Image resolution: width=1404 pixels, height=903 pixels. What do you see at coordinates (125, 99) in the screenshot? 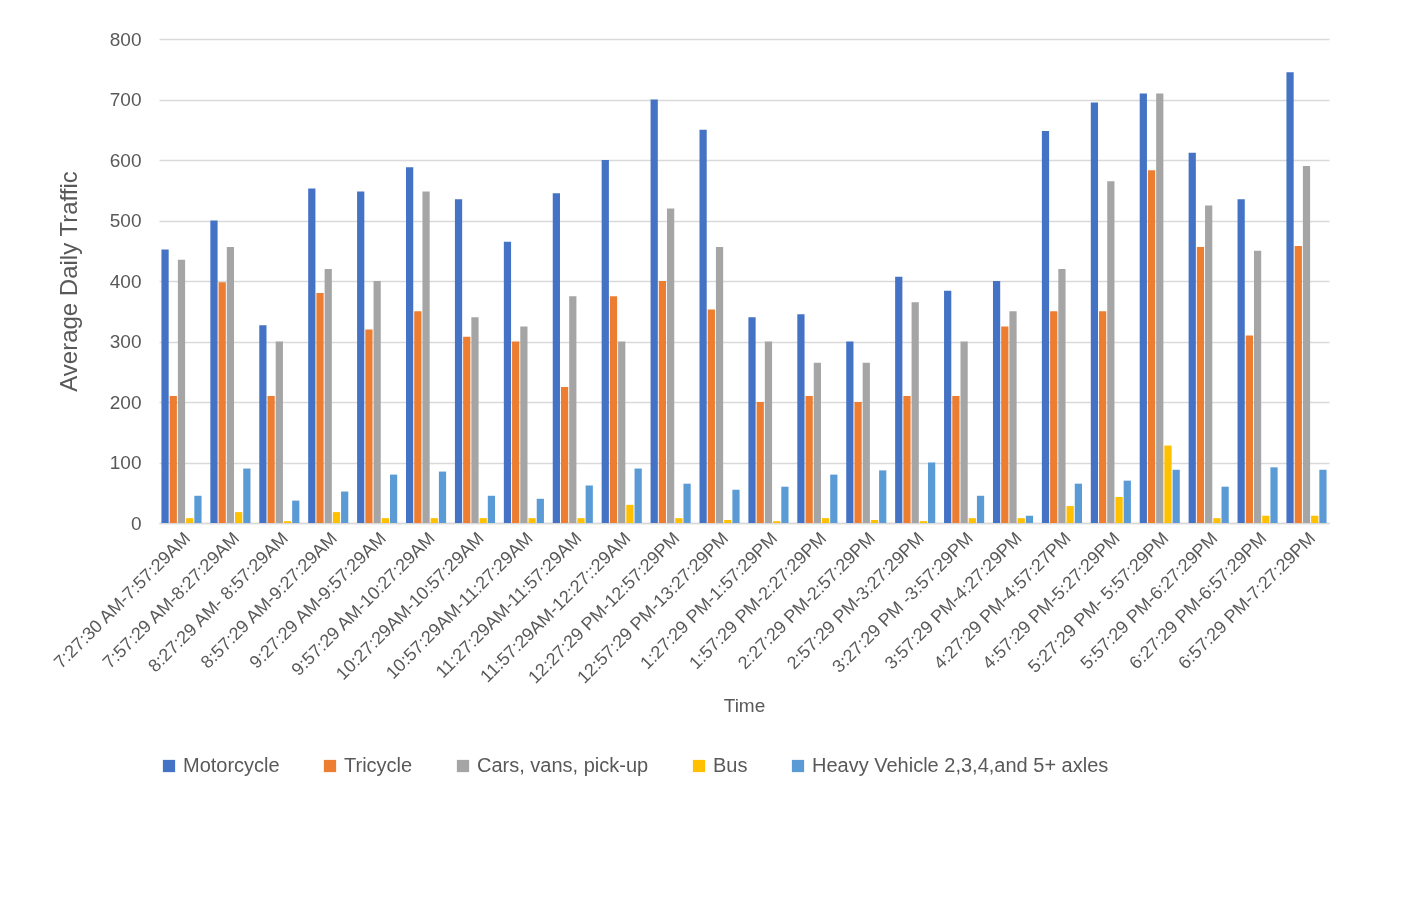
I see `y-tick-label: 700` at bounding box center [125, 99].